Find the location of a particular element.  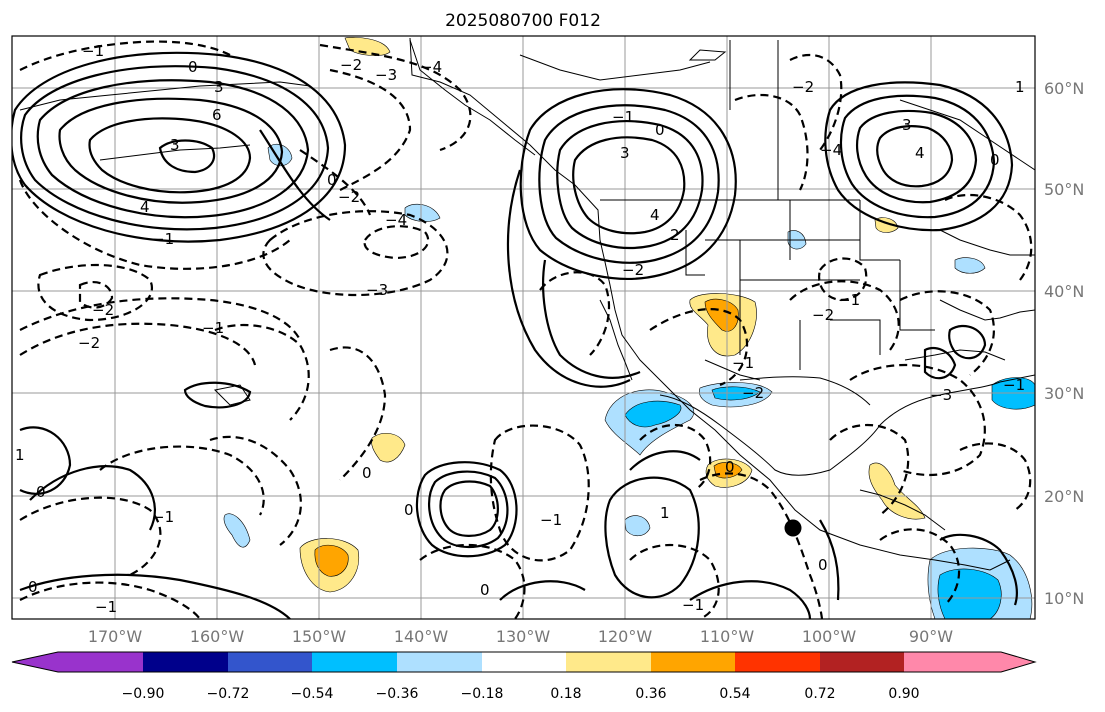

lat-label: 50°N is located at coordinates (1064, 189).